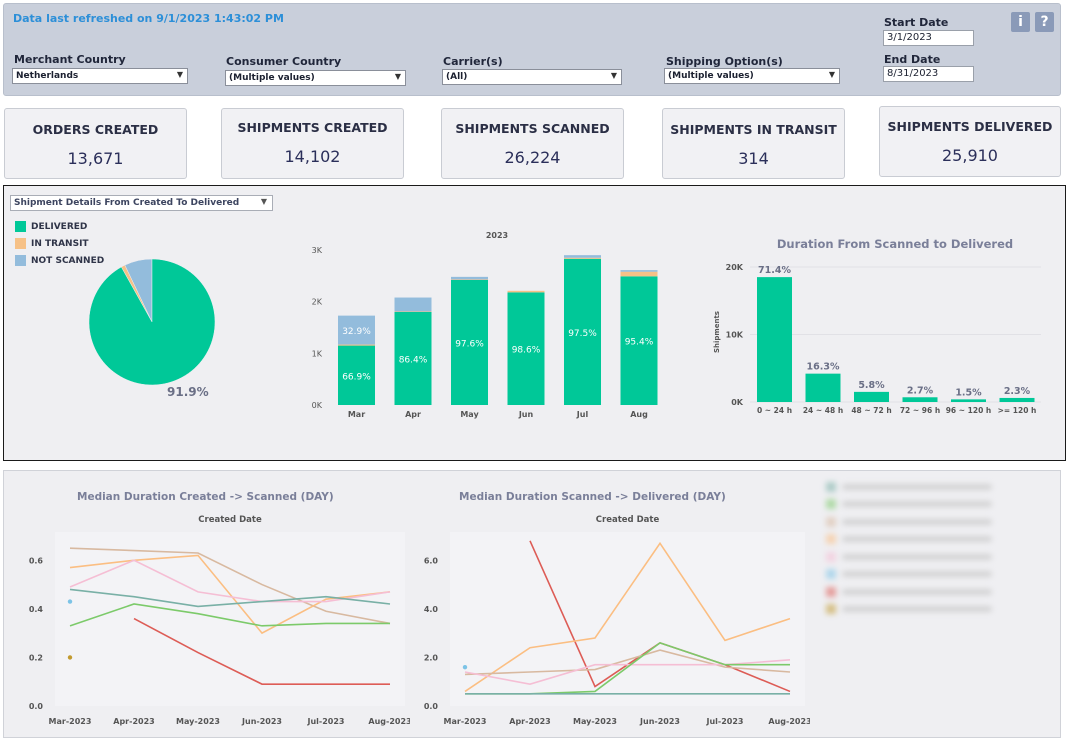 The width and height of the screenshot is (1069, 742). What do you see at coordinates (1044, 22) in the screenshot?
I see `help-icon: ?` at bounding box center [1044, 22].